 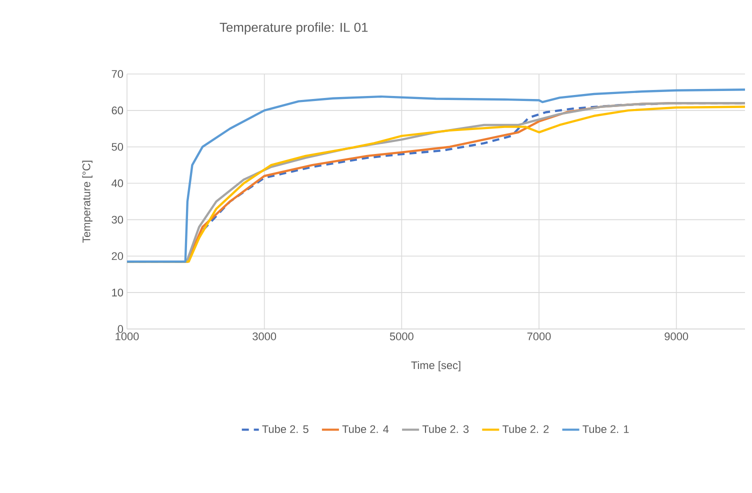 I want to click on y-tick-label: 40, so click(x=118, y=183).